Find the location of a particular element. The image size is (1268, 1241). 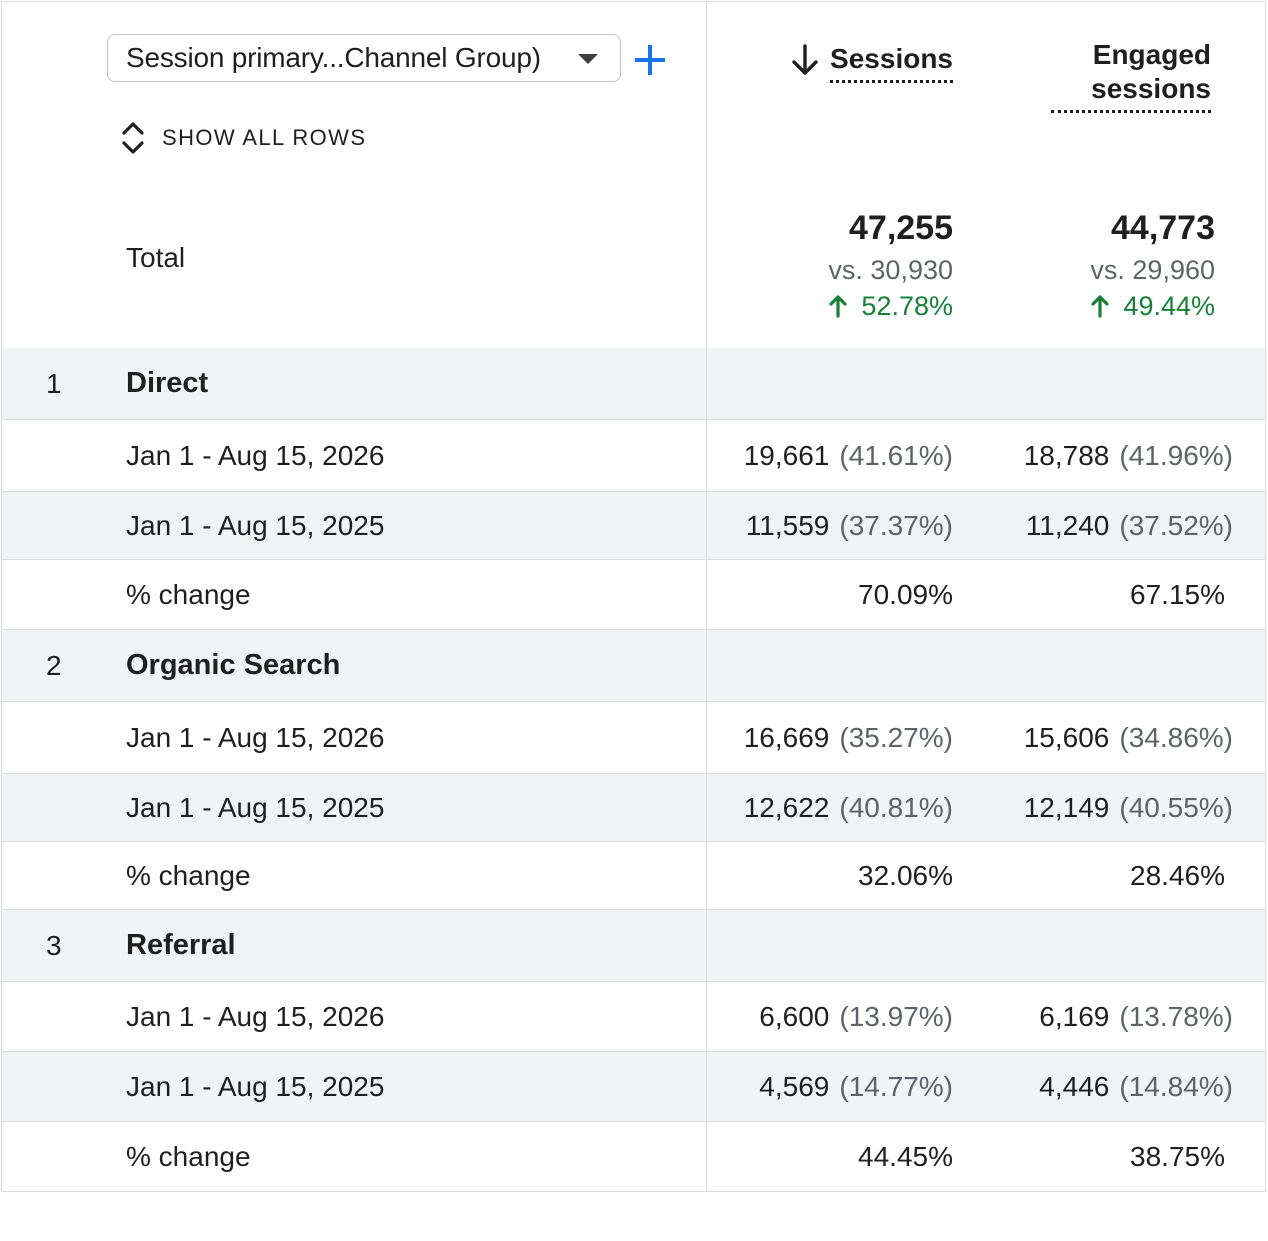

sessions-total-value: 47,255 is located at coordinates (901, 228).